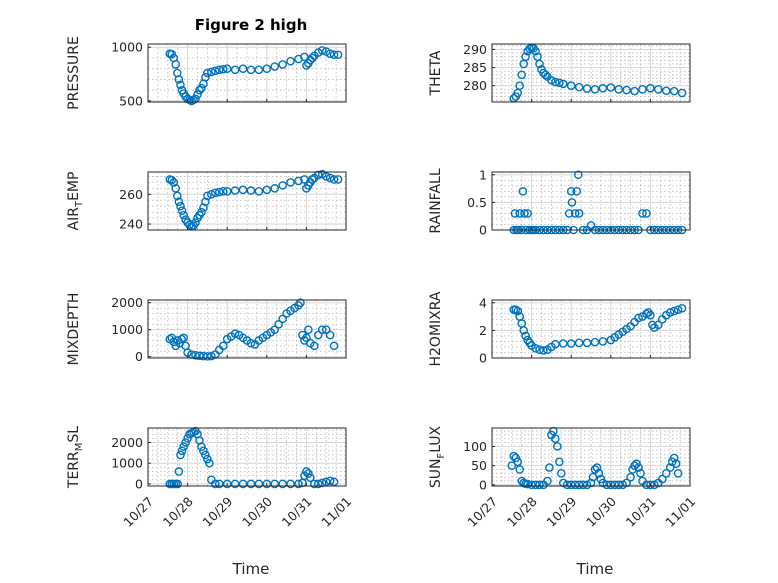  What do you see at coordinates (74, 329) in the screenshot?
I see `y-axis-label: MIXDEPTH` at bounding box center [74, 329].